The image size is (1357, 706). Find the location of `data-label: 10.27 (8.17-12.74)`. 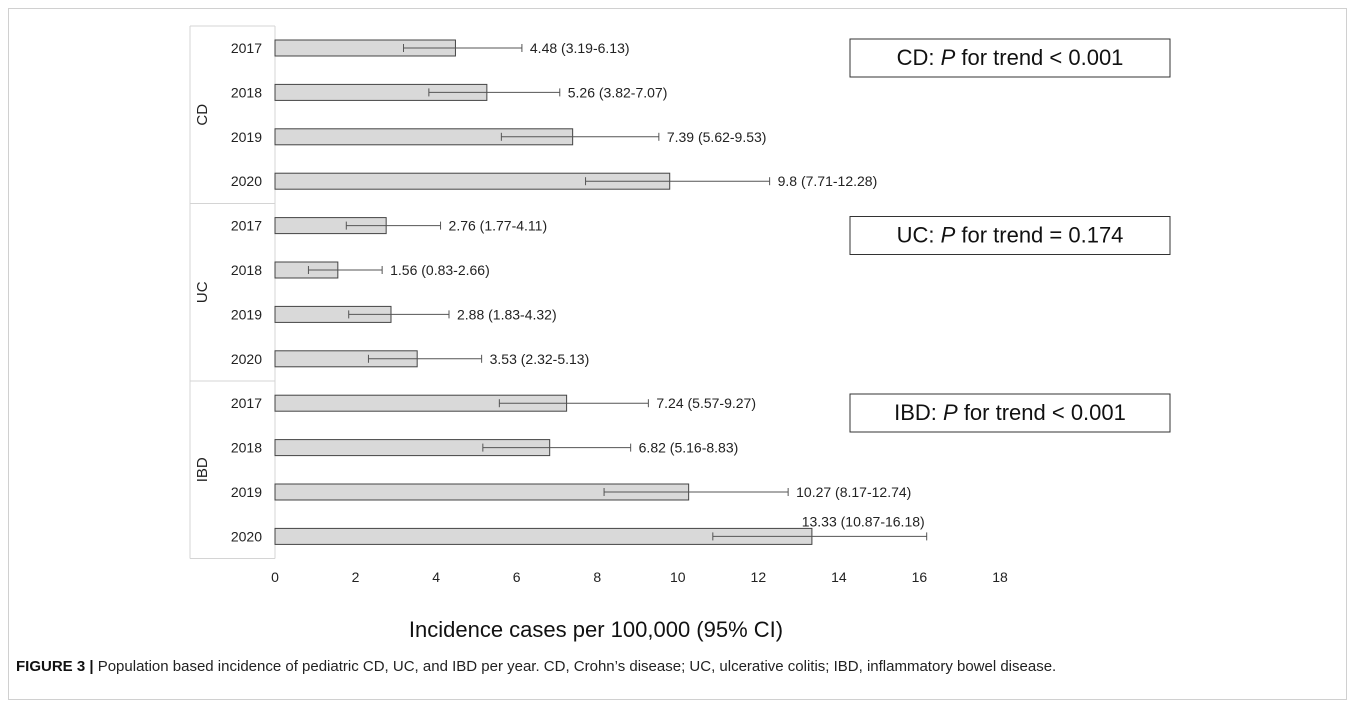

data-label: 10.27 (8.17-12.74) is located at coordinates (853, 492).